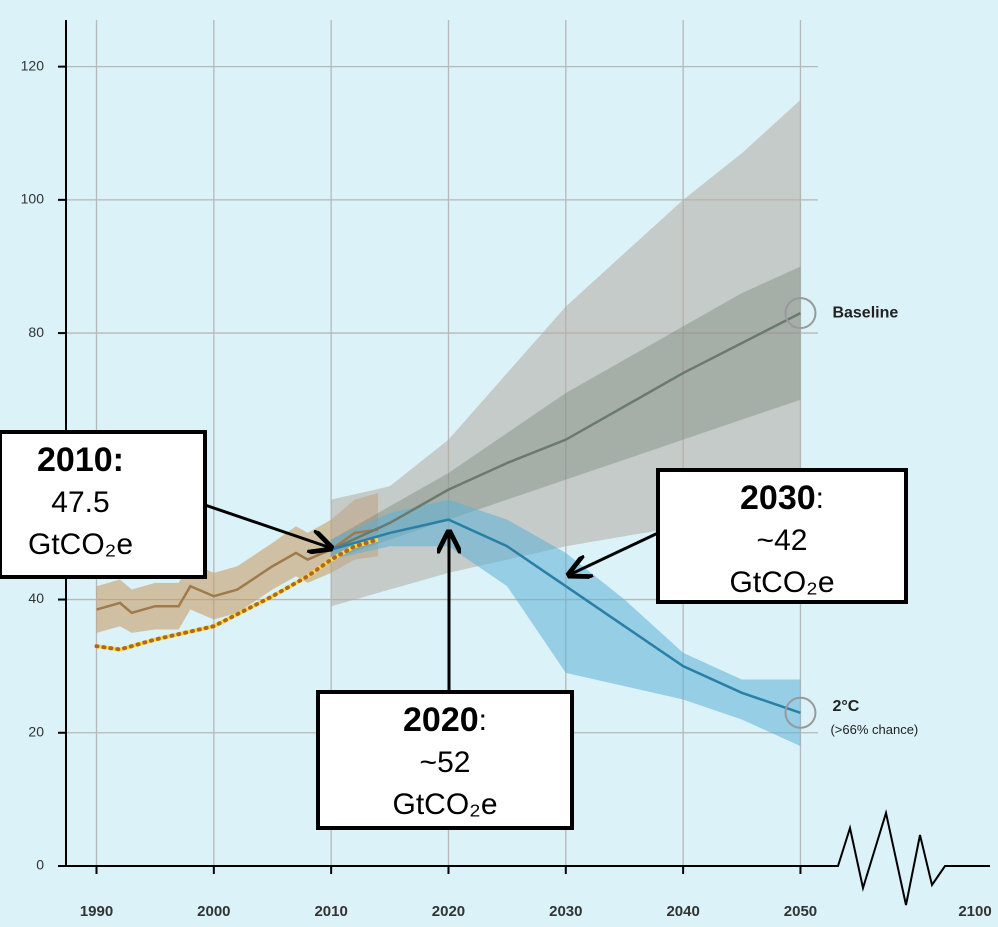 The image size is (998, 927). Describe the element at coordinates (40, 865) in the screenshot. I see `y-tick-label: 0` at that location.